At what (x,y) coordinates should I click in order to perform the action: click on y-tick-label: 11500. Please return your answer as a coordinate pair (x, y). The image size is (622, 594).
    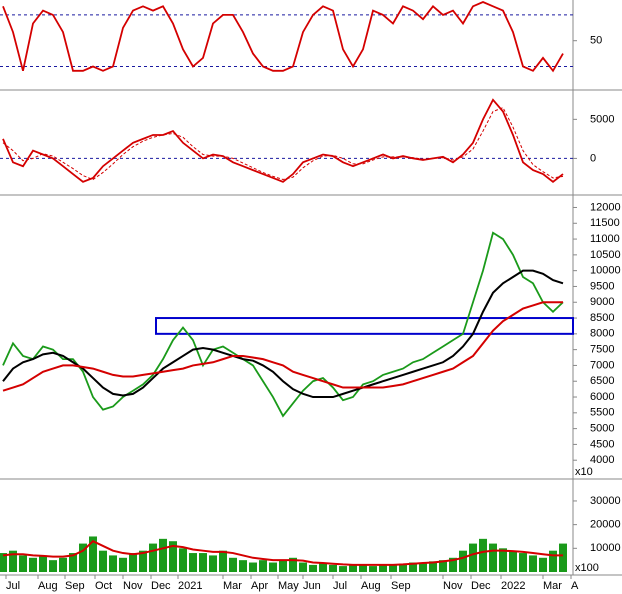
    Looking at the image, I should click on (605, 223).